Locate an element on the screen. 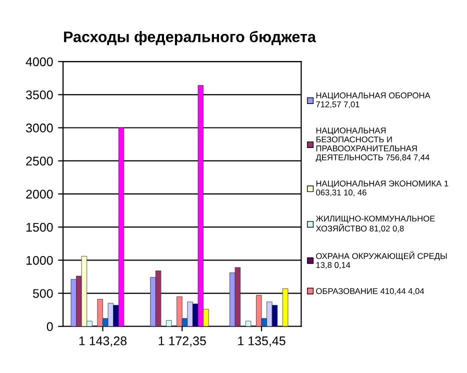 The image size is (467, 373). y-tick-label: 2500 is located at coordinates (39, 161).